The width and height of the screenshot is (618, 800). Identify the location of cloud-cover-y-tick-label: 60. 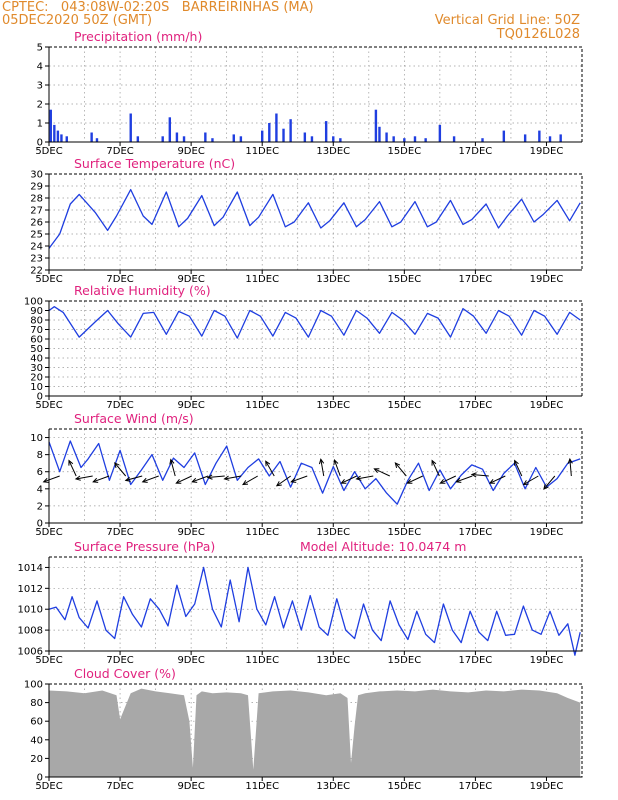
(36, 722).